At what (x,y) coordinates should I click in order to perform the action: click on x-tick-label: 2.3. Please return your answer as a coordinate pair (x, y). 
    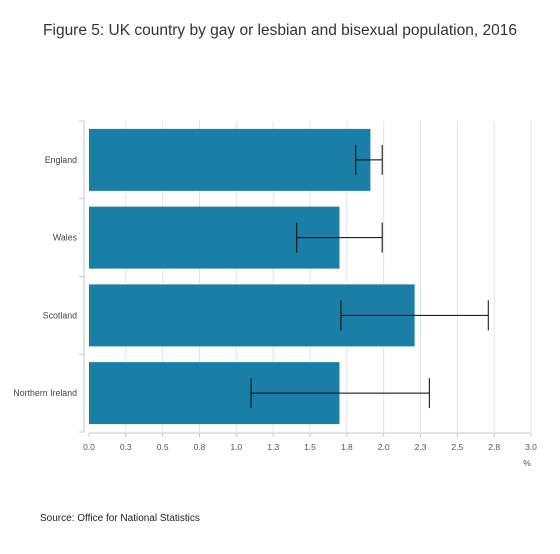
    Looking at the image, I should click on (421, 447).